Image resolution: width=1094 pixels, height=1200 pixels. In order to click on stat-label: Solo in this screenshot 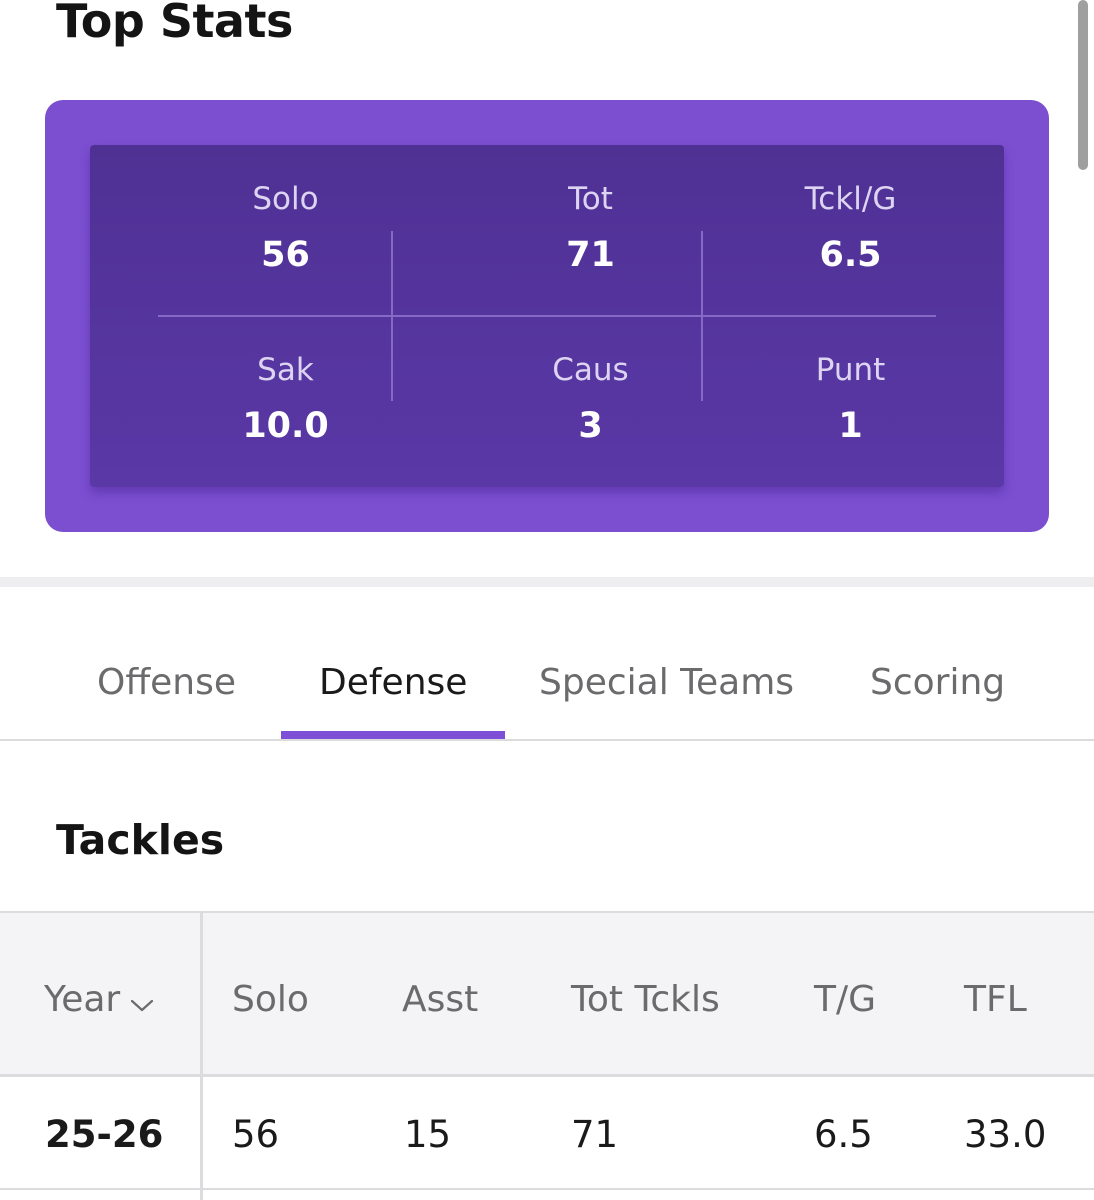, I will do `click(285, 199)`.